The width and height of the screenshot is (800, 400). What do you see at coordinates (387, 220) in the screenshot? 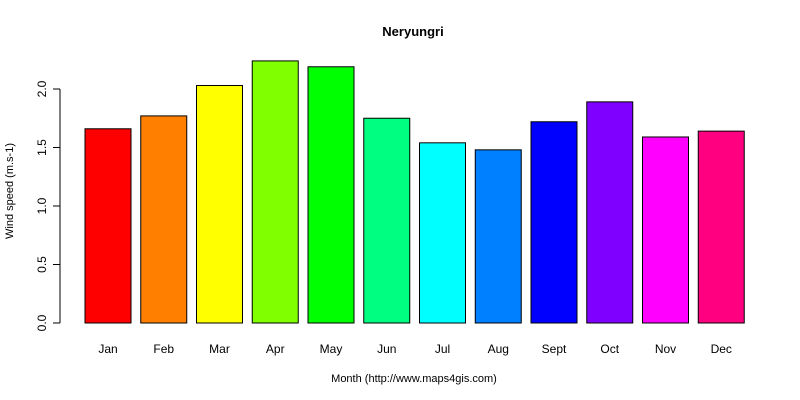
I see `bar-jun` at bounding box center [387, 220].